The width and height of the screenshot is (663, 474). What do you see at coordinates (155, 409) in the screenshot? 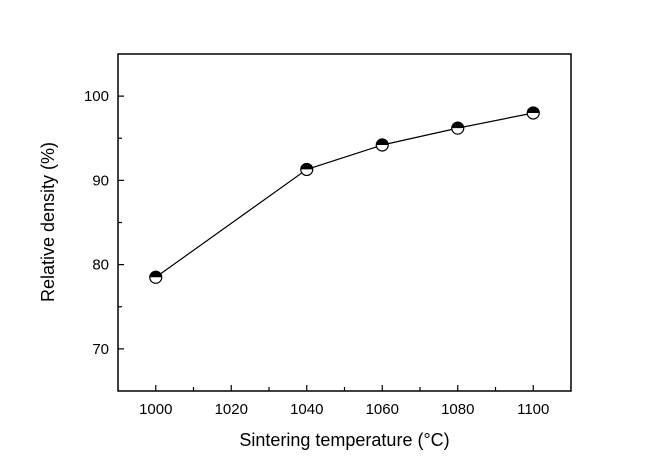
I see `x-tick-label: 1000` at bounding box center [155, 409].